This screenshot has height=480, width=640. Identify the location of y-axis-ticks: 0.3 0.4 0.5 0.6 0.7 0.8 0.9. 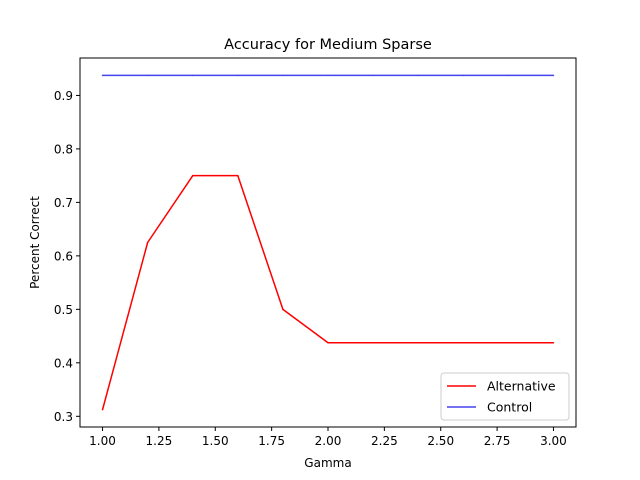
(67, 256).